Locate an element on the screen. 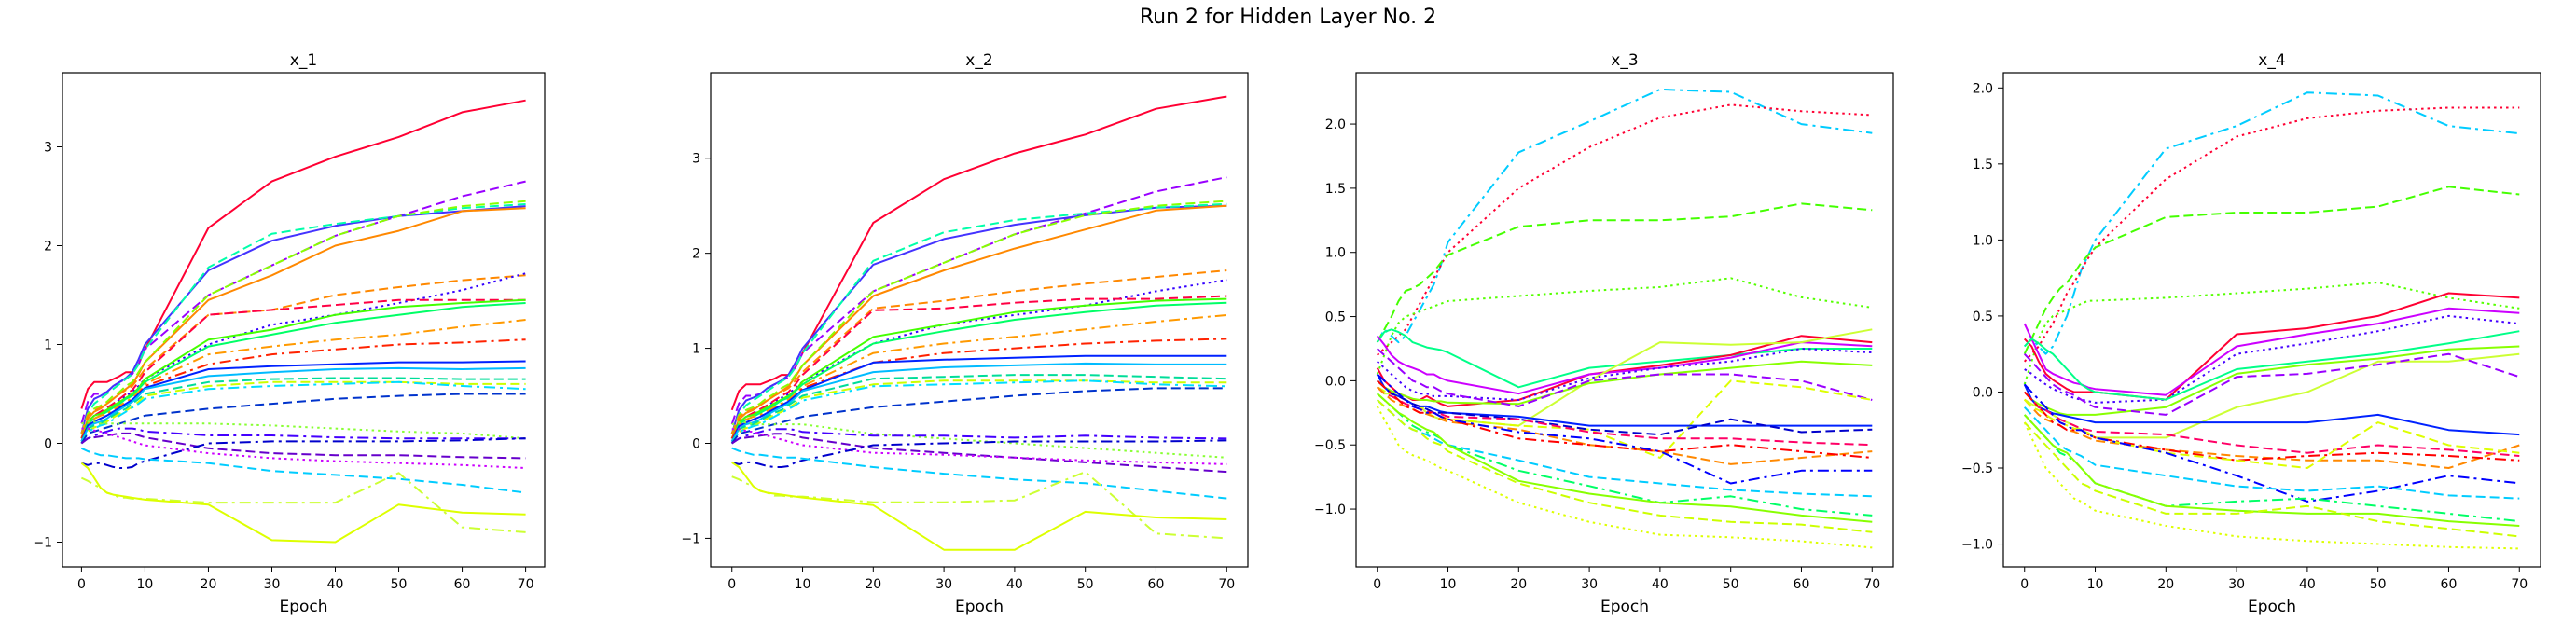  y-tick-label: −1.0 is located at coordinates (1977, 545).